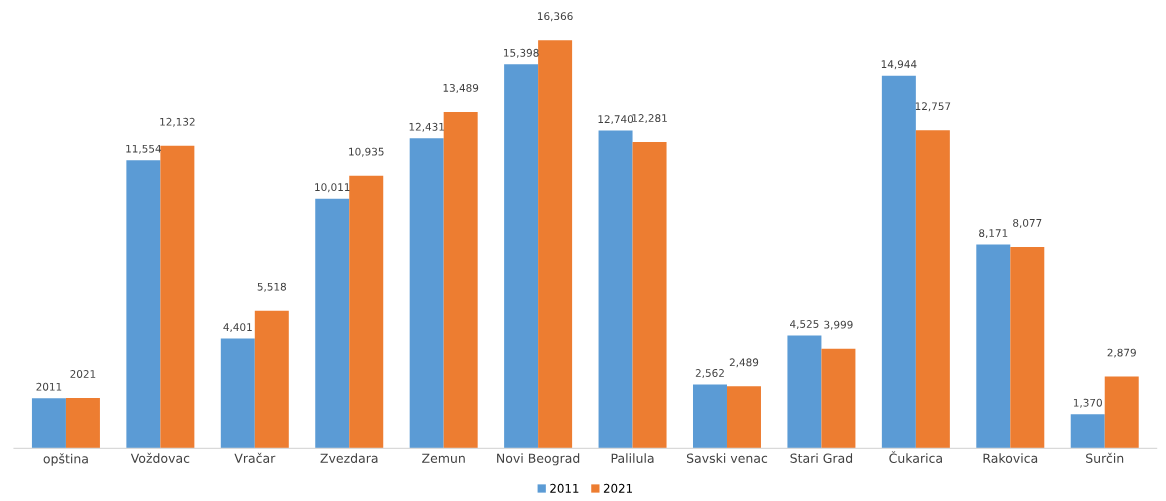 The image size is (1166, 501). Describe the element at coordinates (727, 458) in the screenshot. I see `x-tick-label: Savski venac` at that location.